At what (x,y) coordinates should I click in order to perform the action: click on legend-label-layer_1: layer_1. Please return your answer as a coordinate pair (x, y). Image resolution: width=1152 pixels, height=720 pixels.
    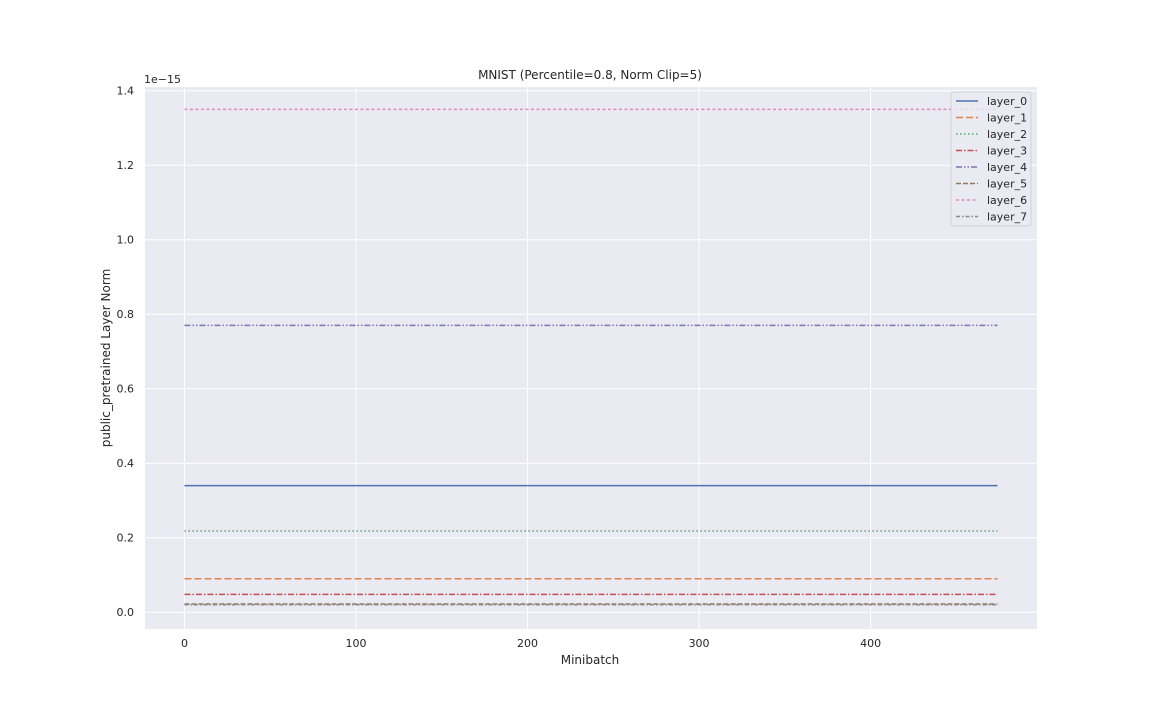
    Looking at the image, I should click on (1007, 118).